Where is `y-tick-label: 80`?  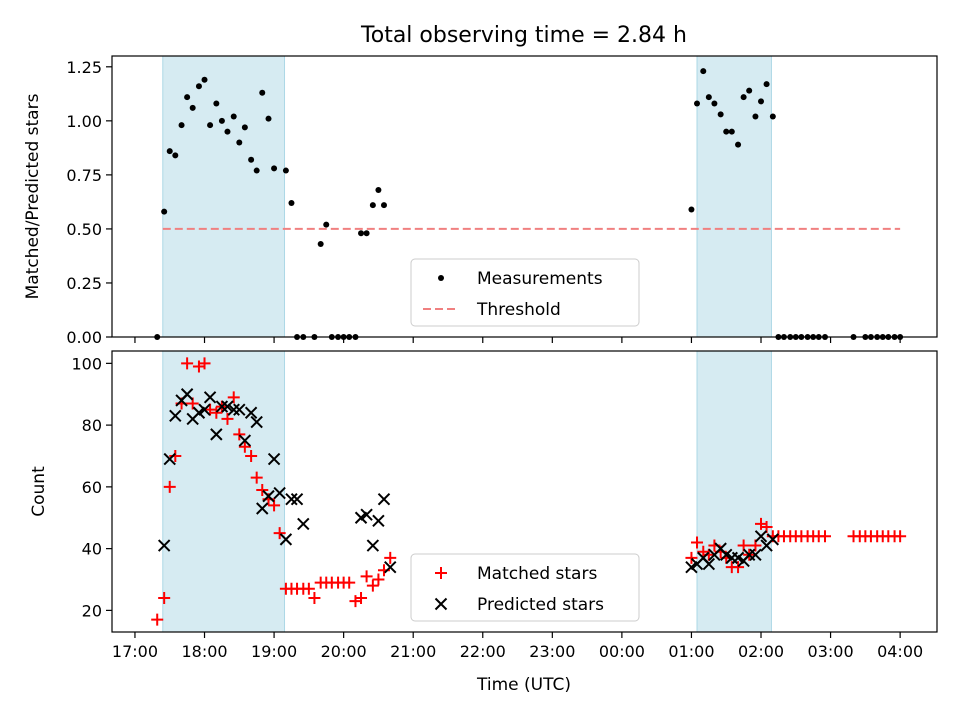 y-tick-label: 80 is located at coordinates (92, 425).